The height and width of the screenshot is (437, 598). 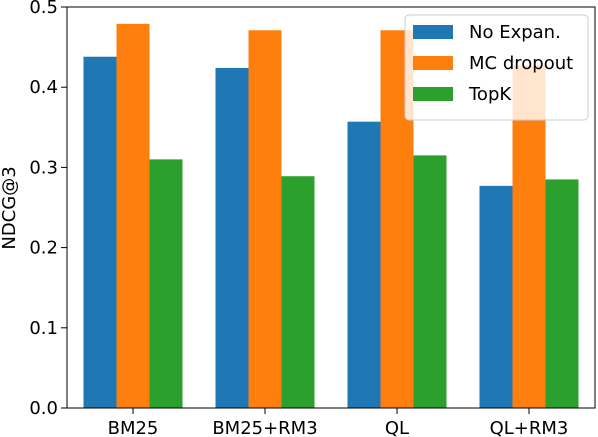 I want to click on legend: No Expan. MC dropout TopK, so click(x=496, y=67).